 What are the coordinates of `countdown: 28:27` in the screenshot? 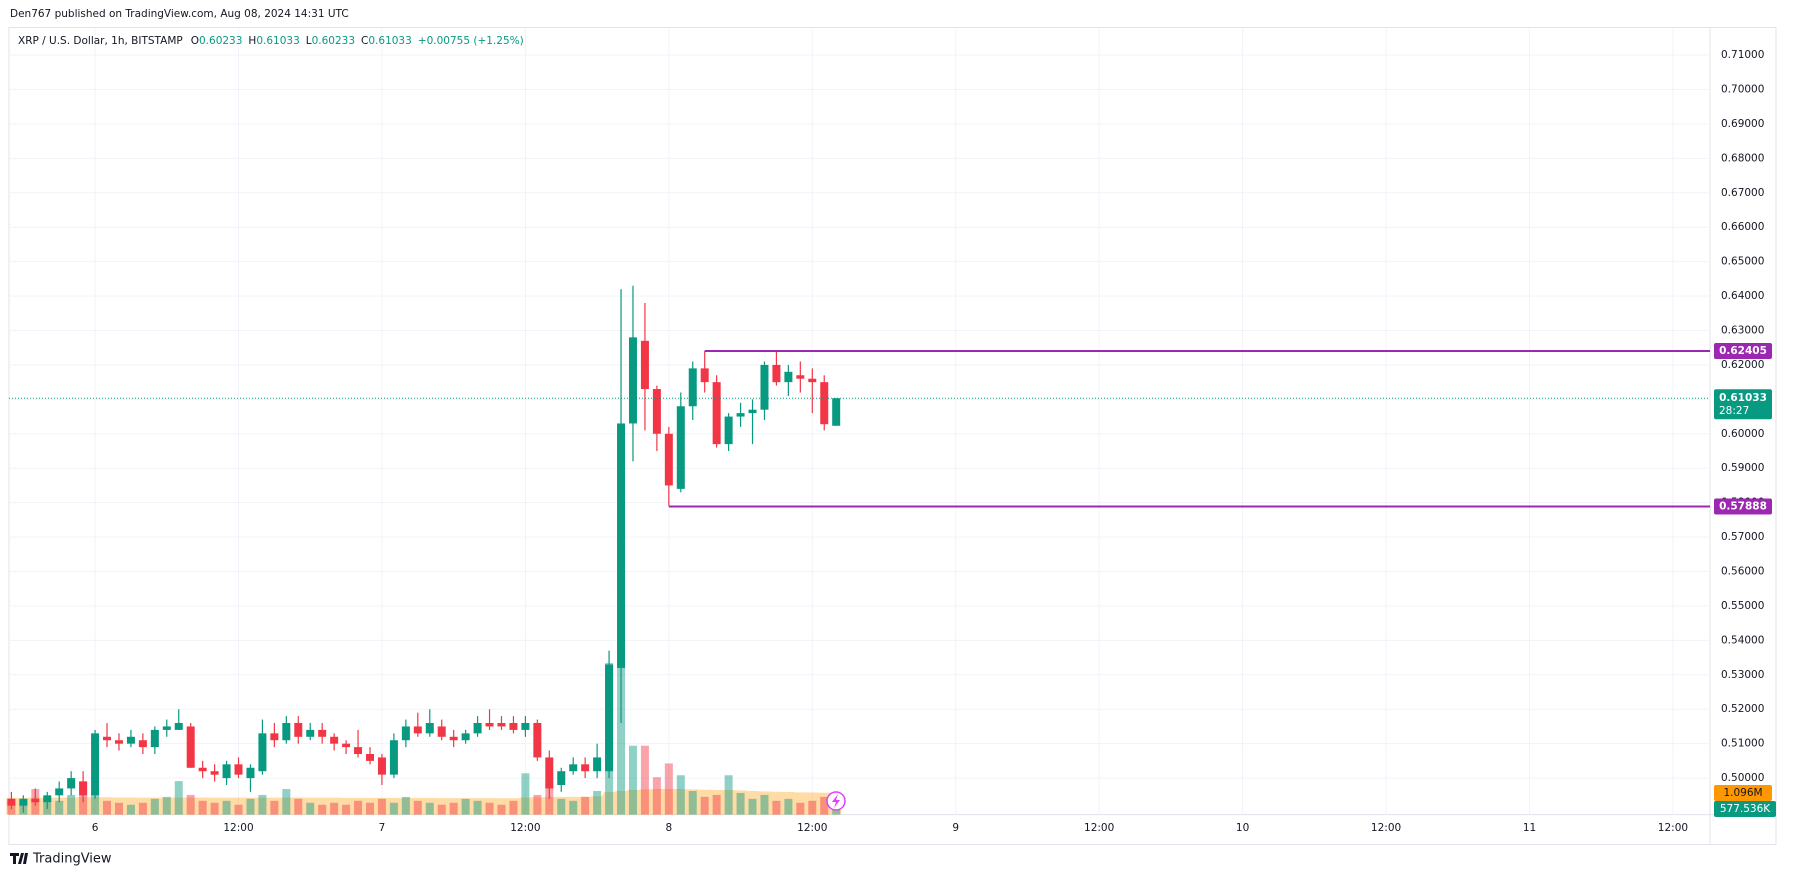 It's located at (1734, 411).